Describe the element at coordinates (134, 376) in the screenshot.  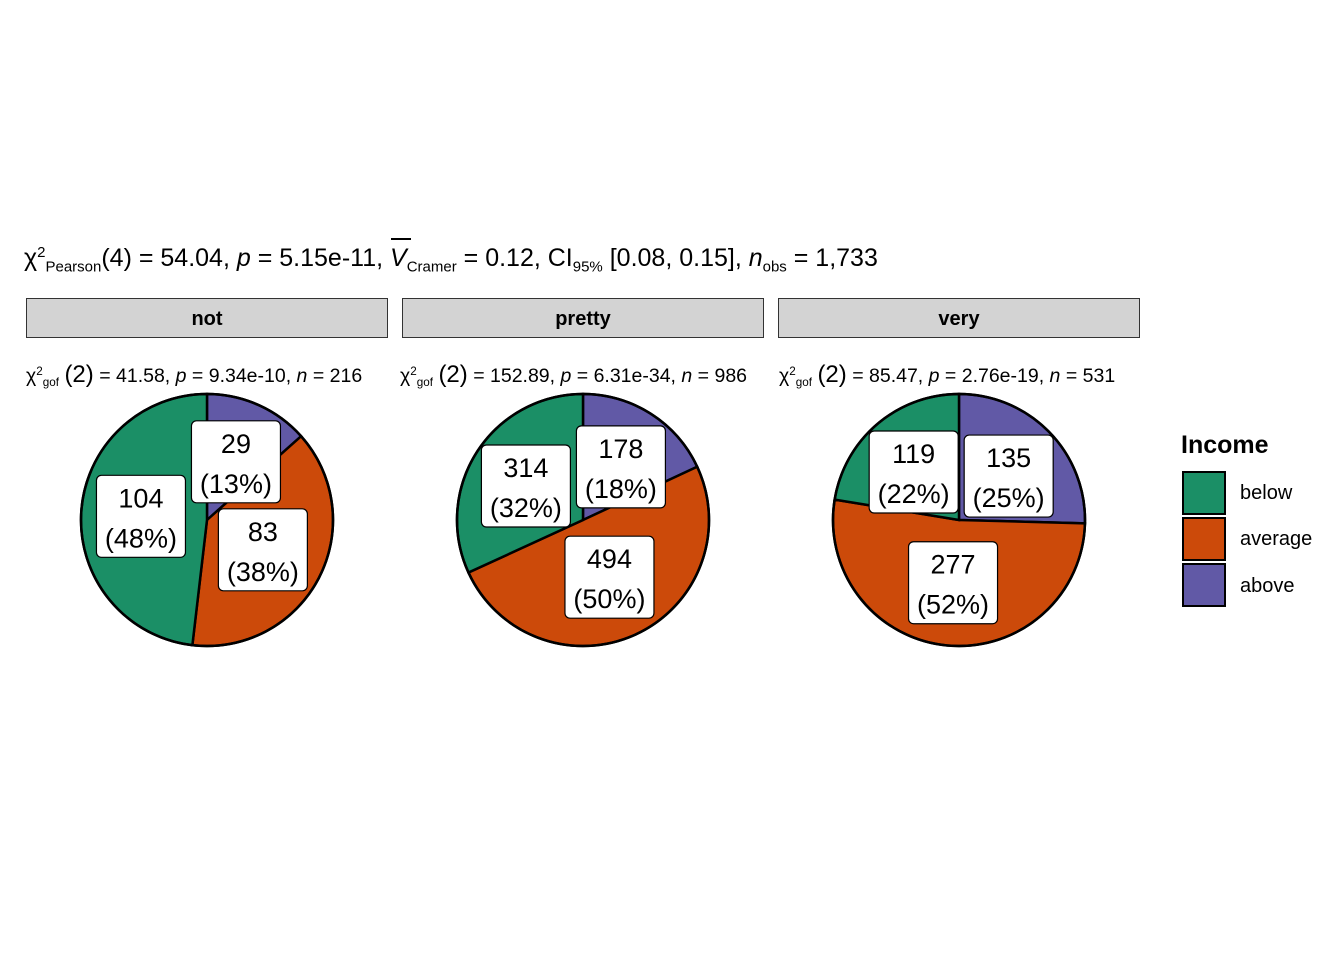
I see `facet-stat-part: = 41.58,` at that location.